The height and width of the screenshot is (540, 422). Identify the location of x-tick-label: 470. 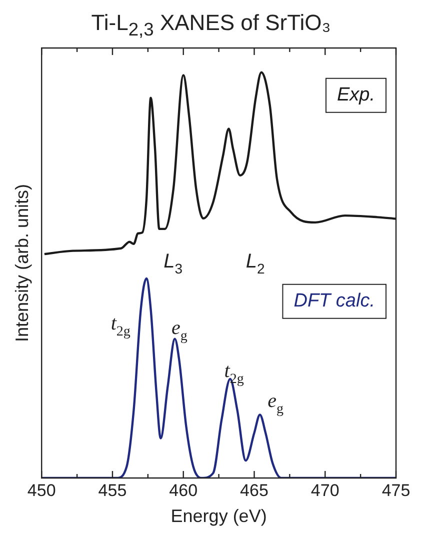
(325, 490).